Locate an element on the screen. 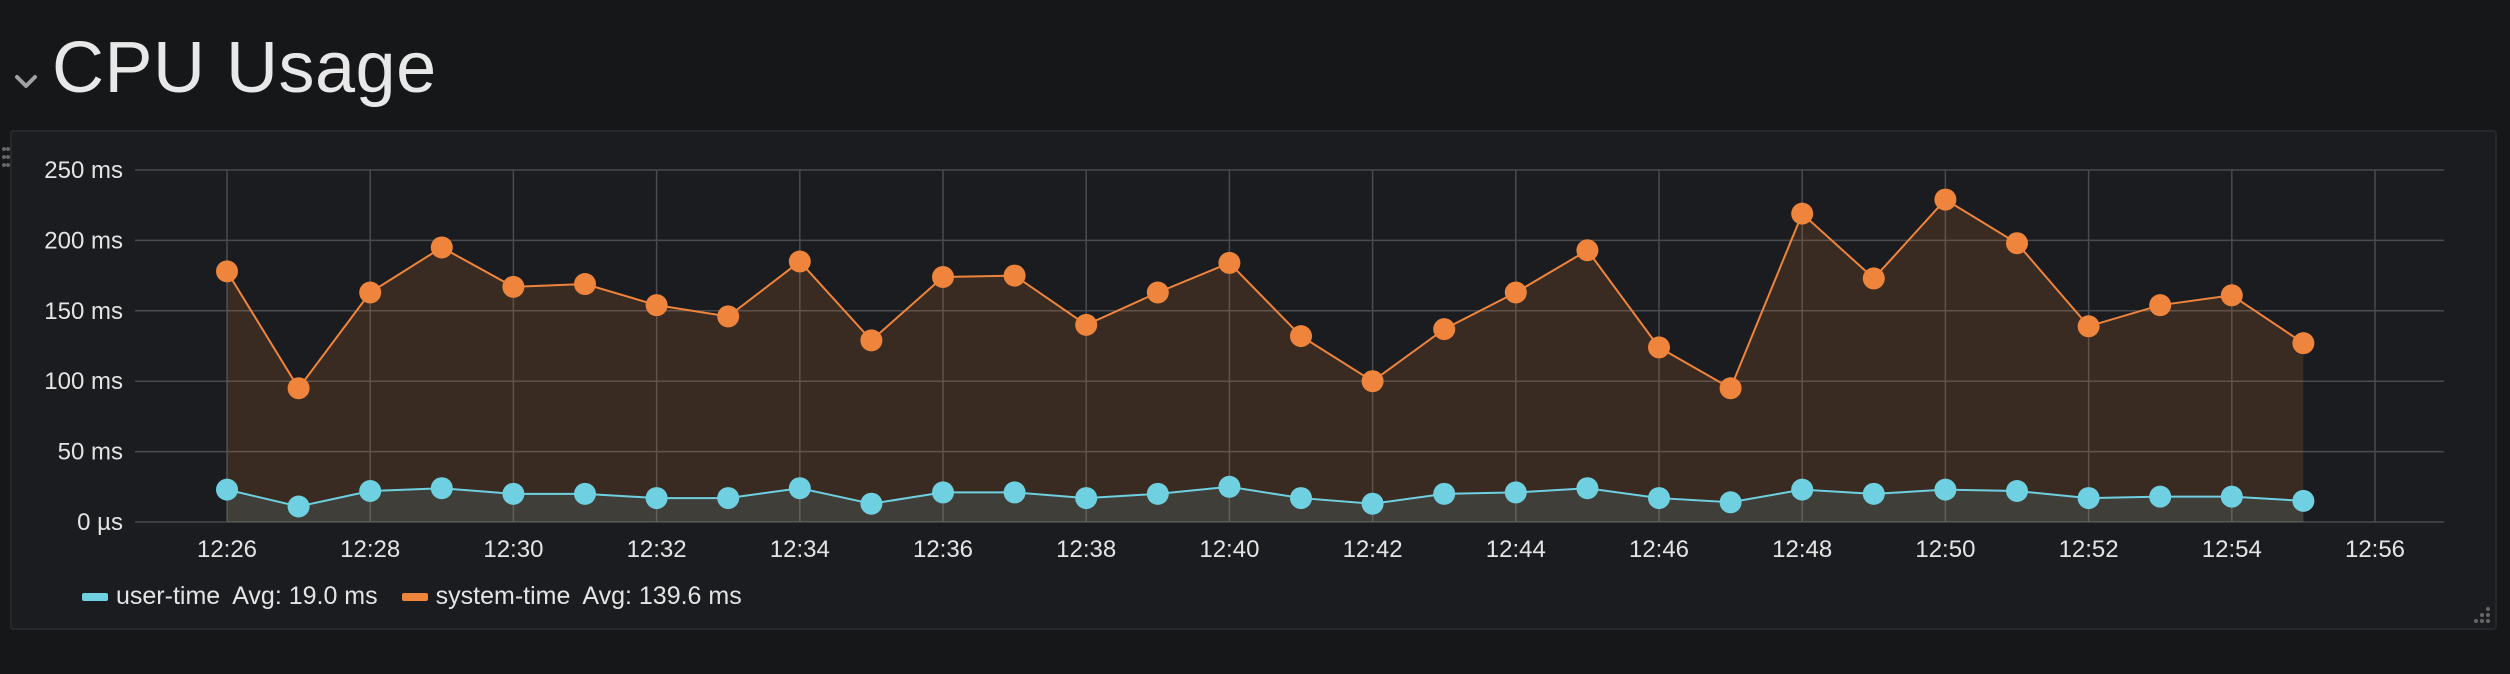 The height and width of the screenshot is (674, 2510). drag-handle-icon is located at coordinates (6, 161).